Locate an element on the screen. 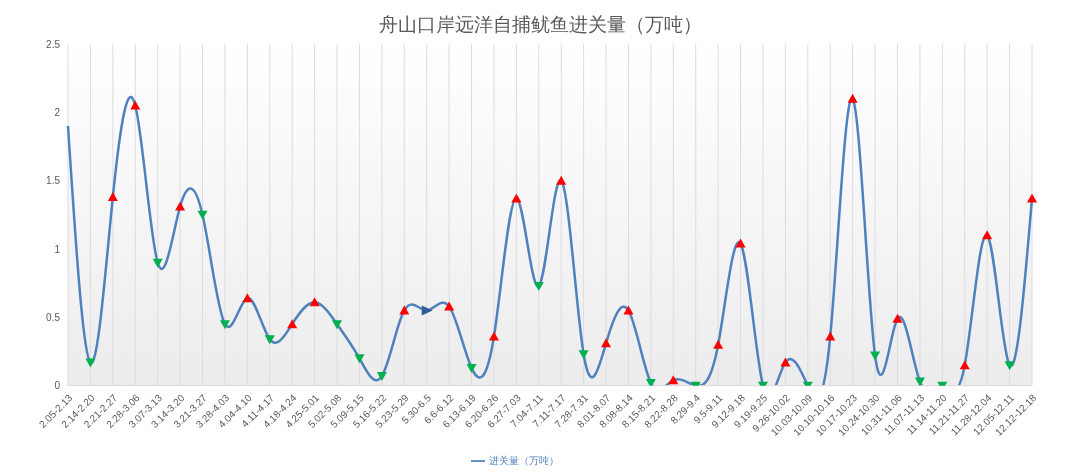 Image resolution: width=1080 pixels, height=476 pixels. legend-label: 进关量（万吨） is located at coordinates (524, 460).